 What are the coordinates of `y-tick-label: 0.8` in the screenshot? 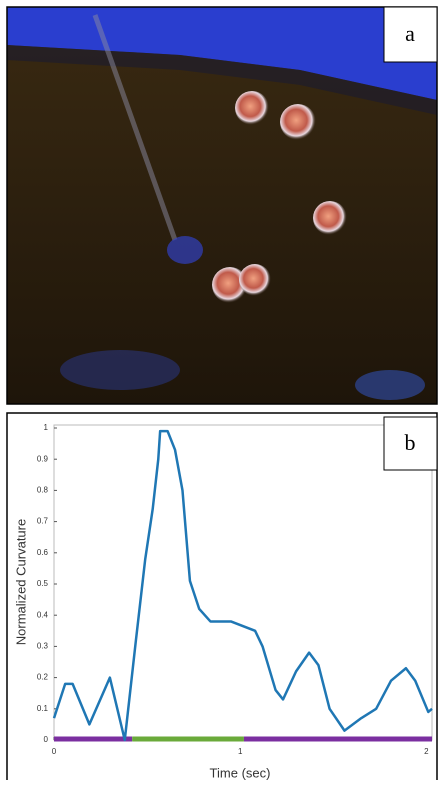 It's located at (43, 490).